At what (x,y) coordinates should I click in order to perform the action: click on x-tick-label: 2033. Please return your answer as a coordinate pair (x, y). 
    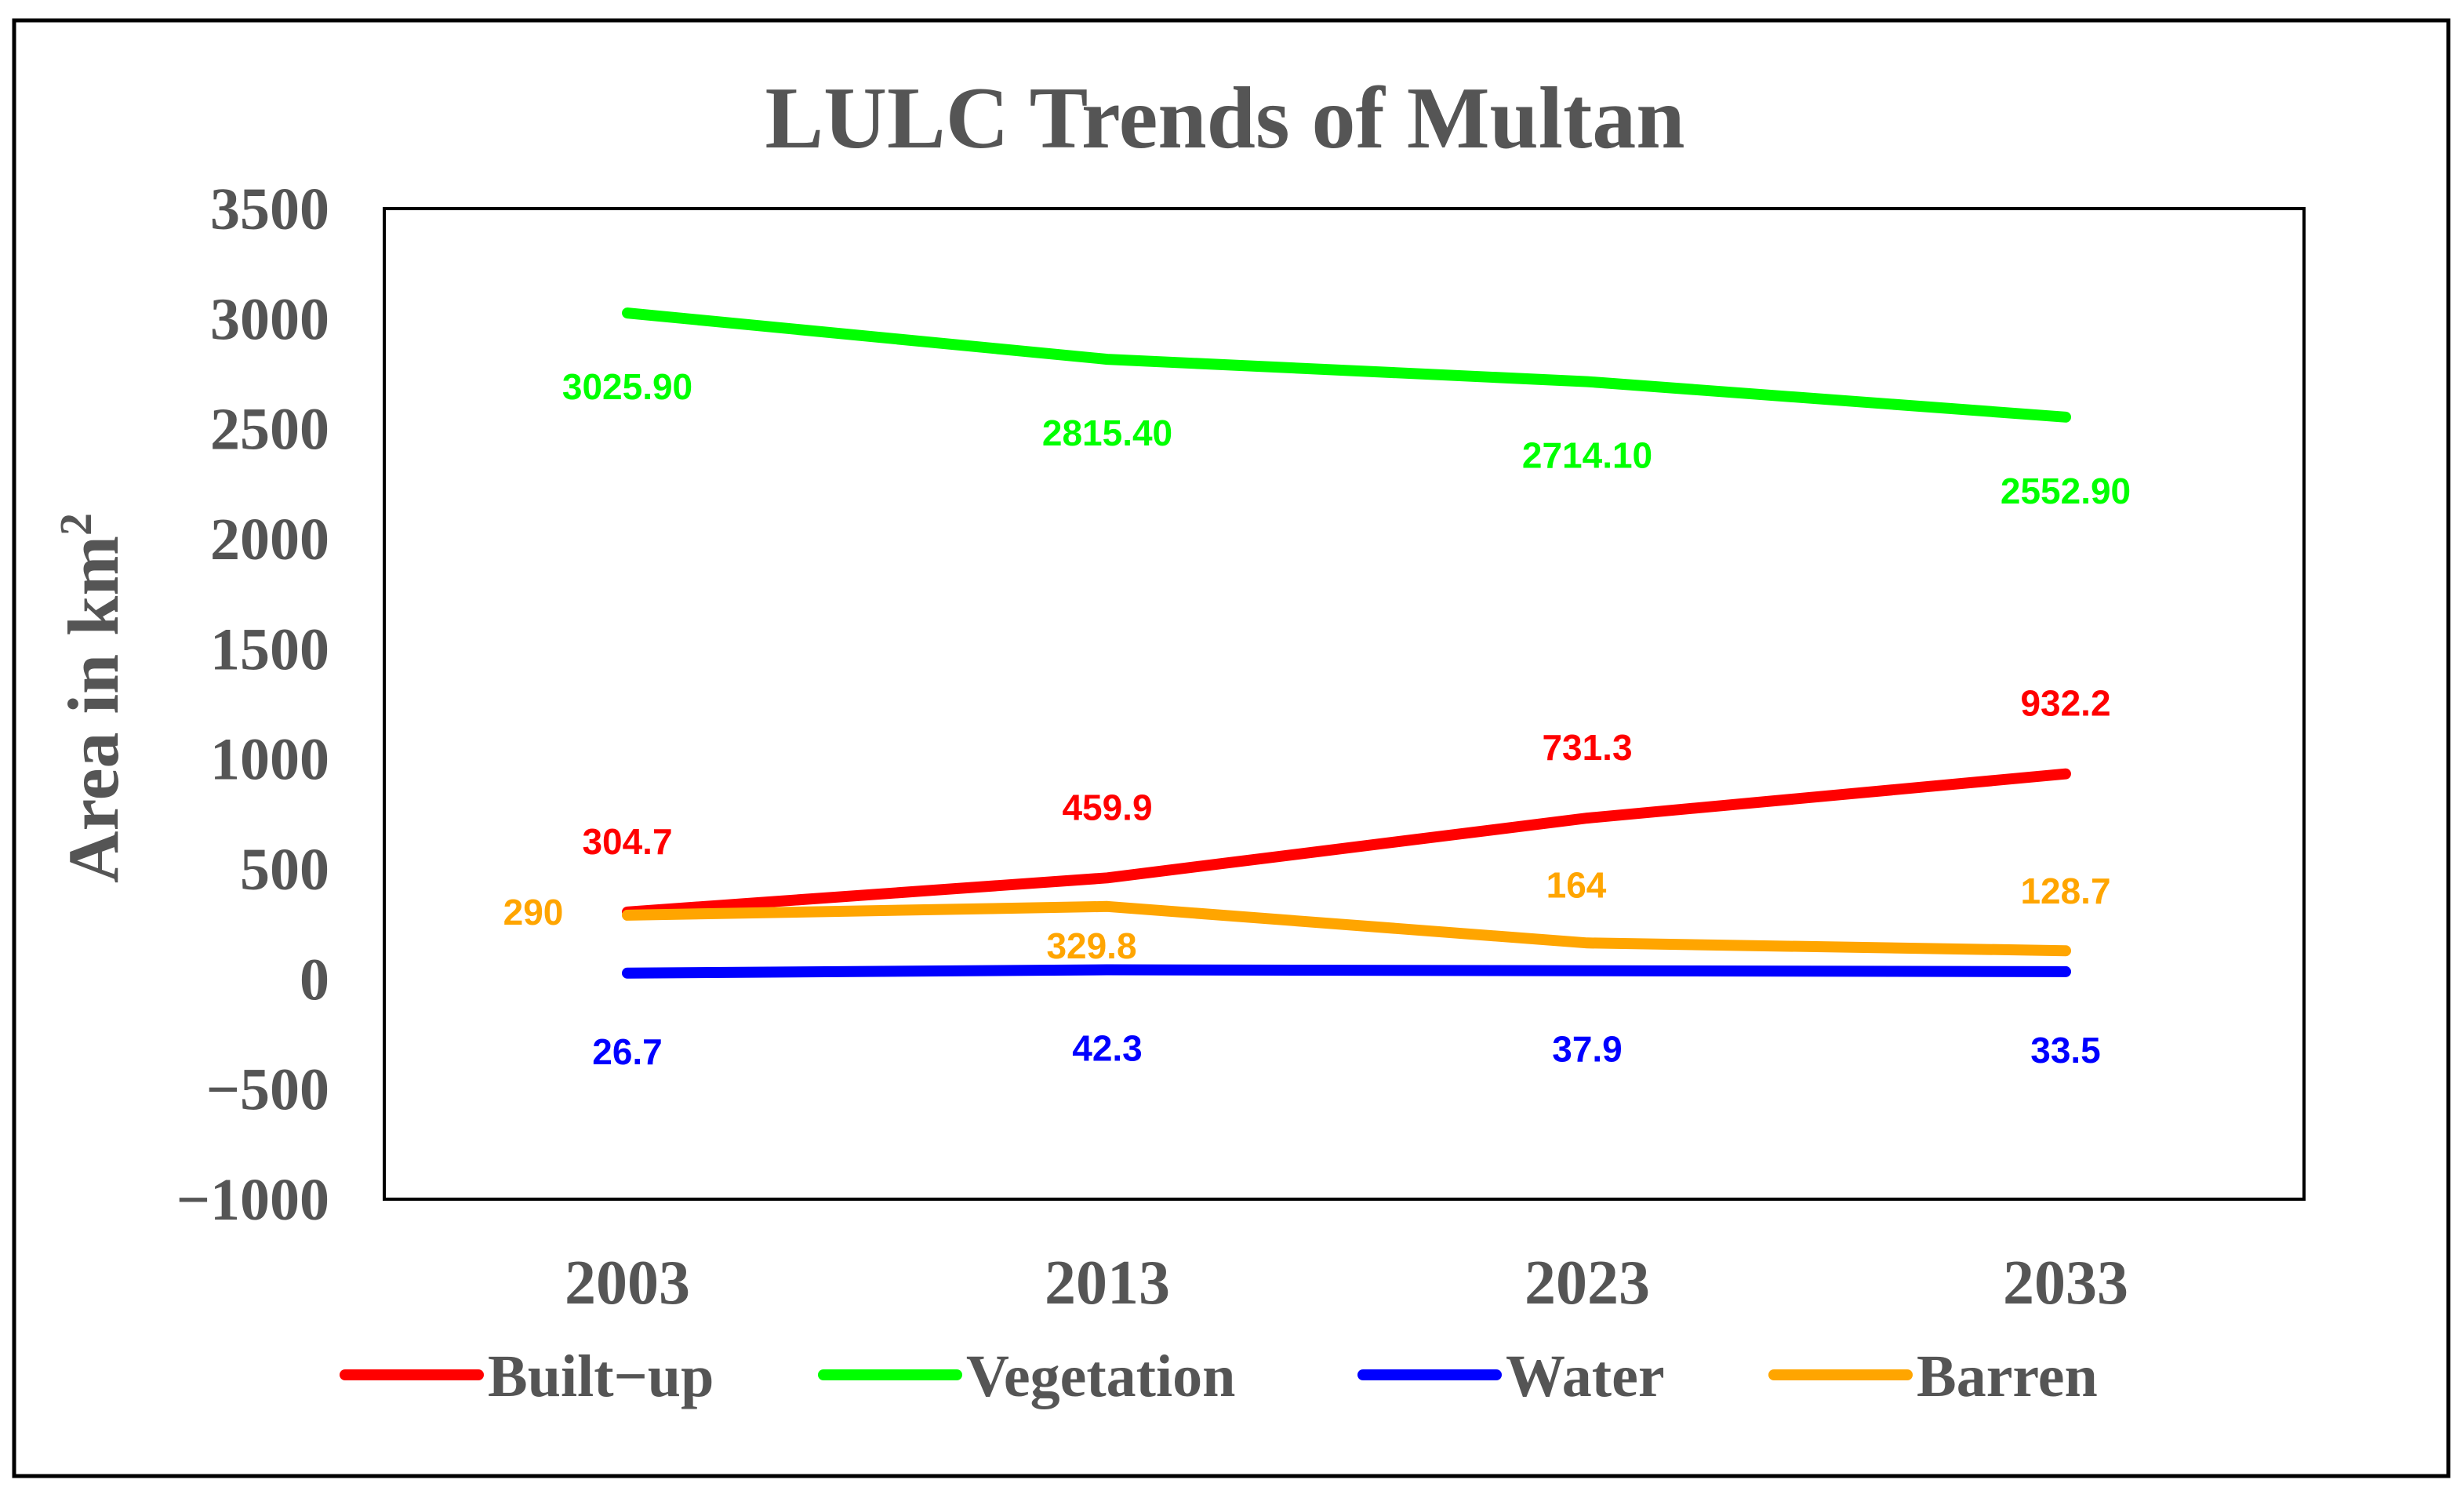
    Looking at the image, I should click on (2065, 1283).